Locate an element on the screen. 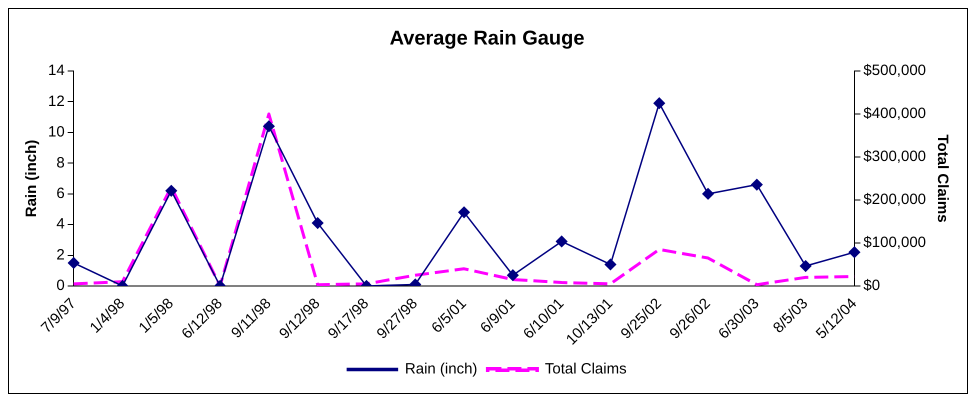  y-tick-label: 0 is located at coordinates (60, 285).